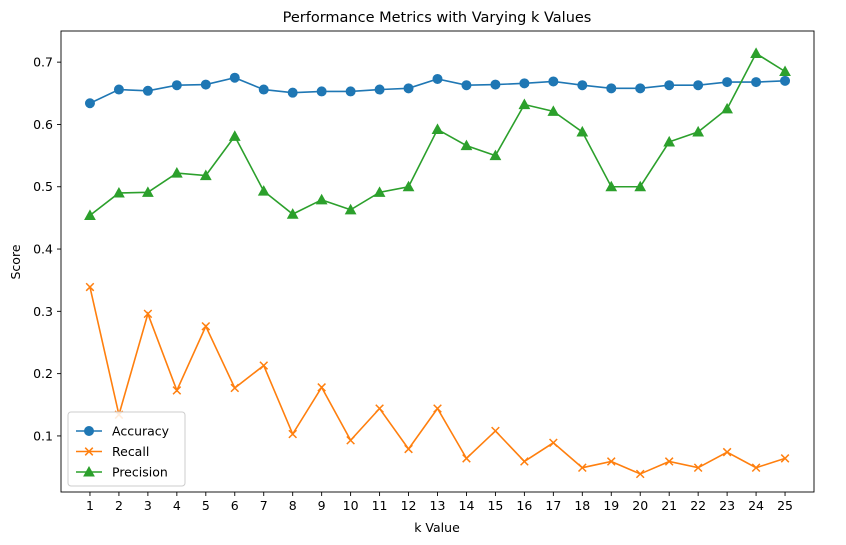 This screenshot has width=846, height=545. What do you see at coordinates (15, 261) in the screenshot?
I see `y-axis-label: Score` at bounding box center [15, 261].